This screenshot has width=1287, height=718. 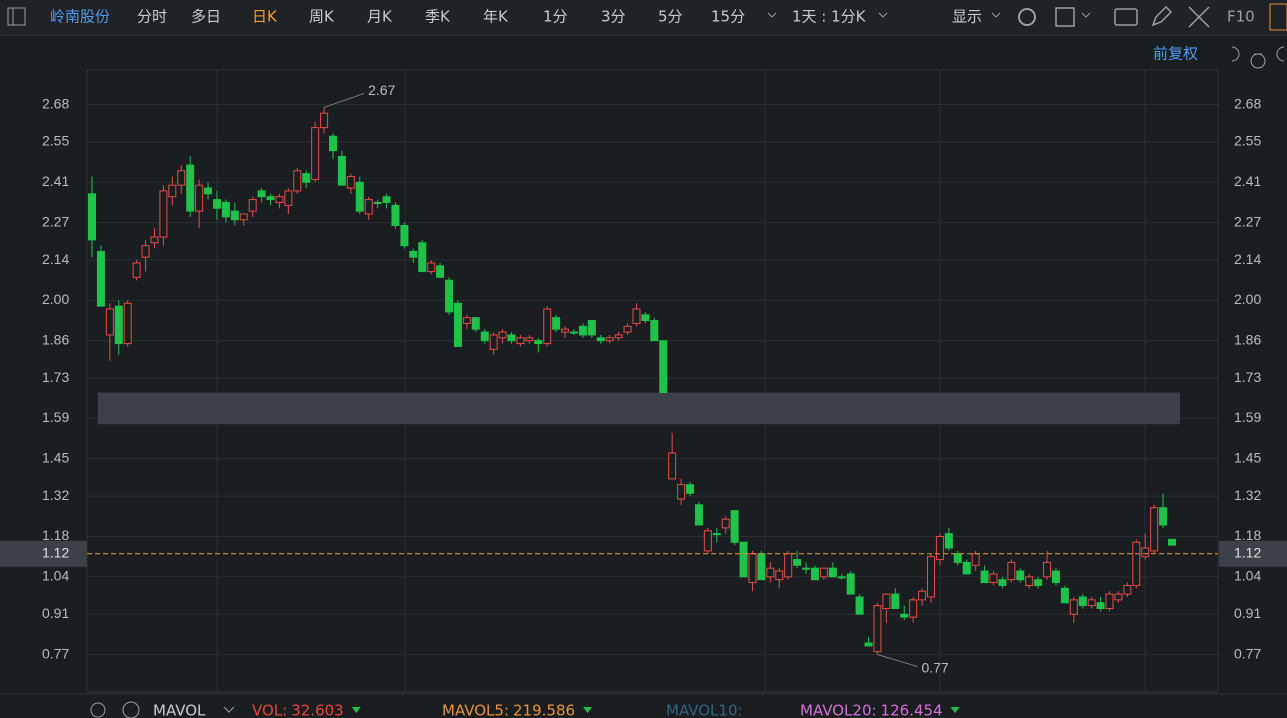 I want to click on y-tick-label-right: 1.59, so click(x=1247, y=417).